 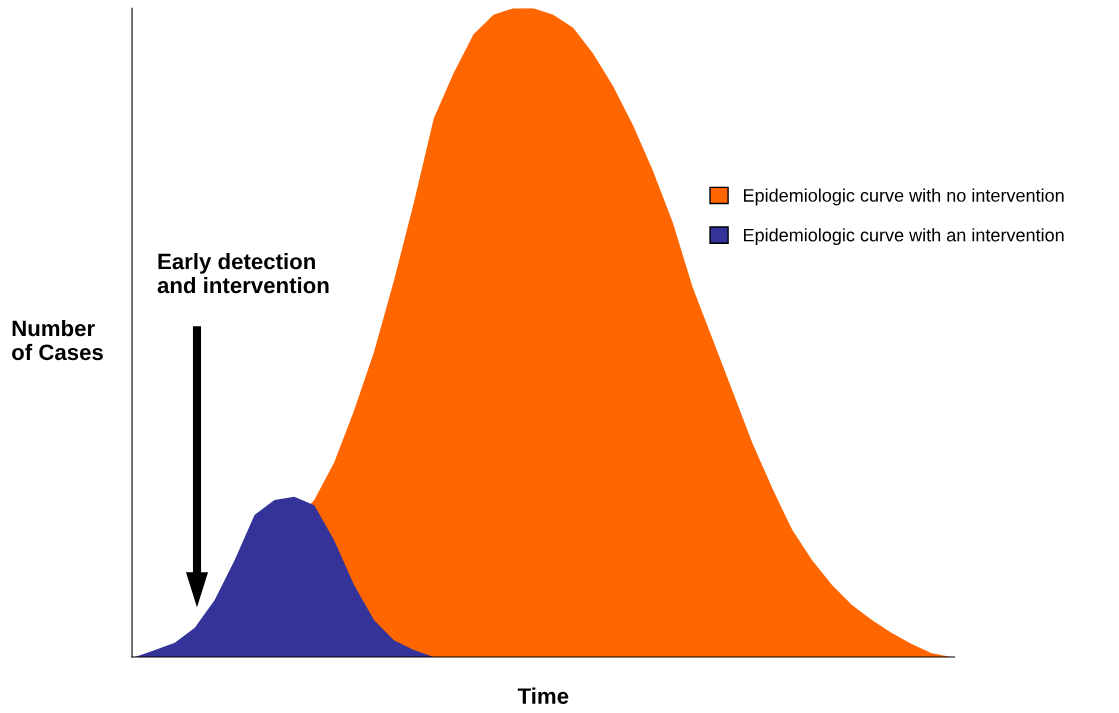 What do you see at coordinates (543, 695) in the screenshot?
I see `x-axis-title: Time` at bounding box center [543, 695].